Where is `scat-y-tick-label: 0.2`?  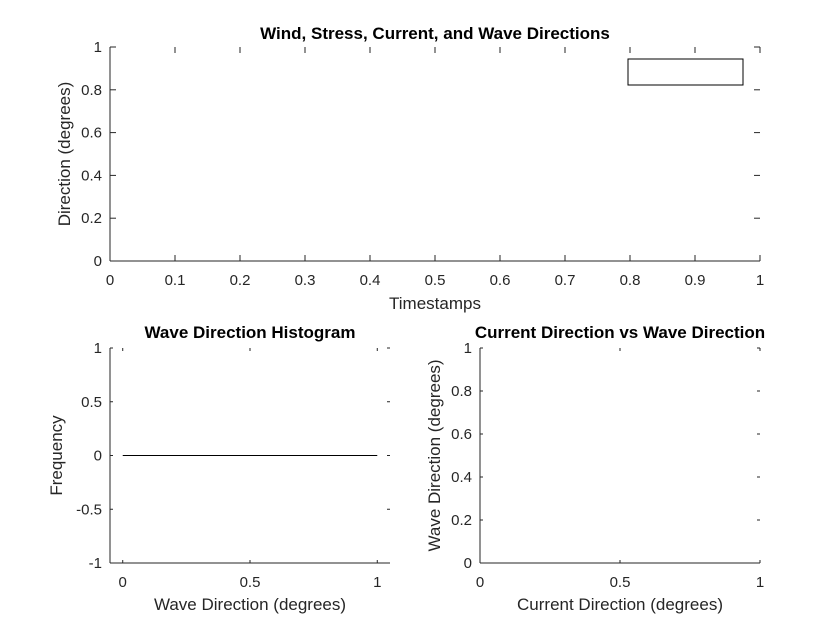 scat-y-tick-label: 0.2 is located at coordinates (461, 520).